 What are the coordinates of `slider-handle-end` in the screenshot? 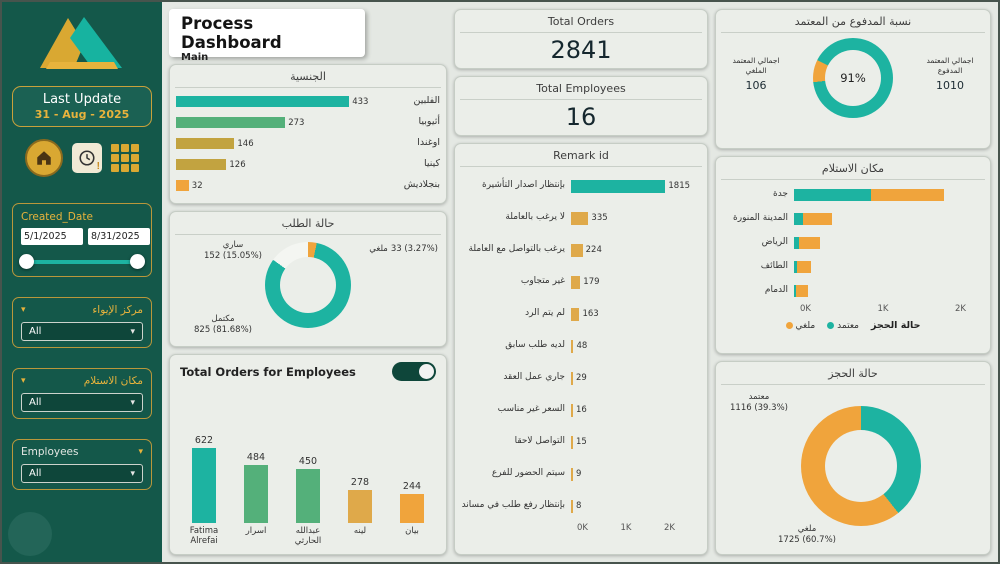 It's located at (137, 261).